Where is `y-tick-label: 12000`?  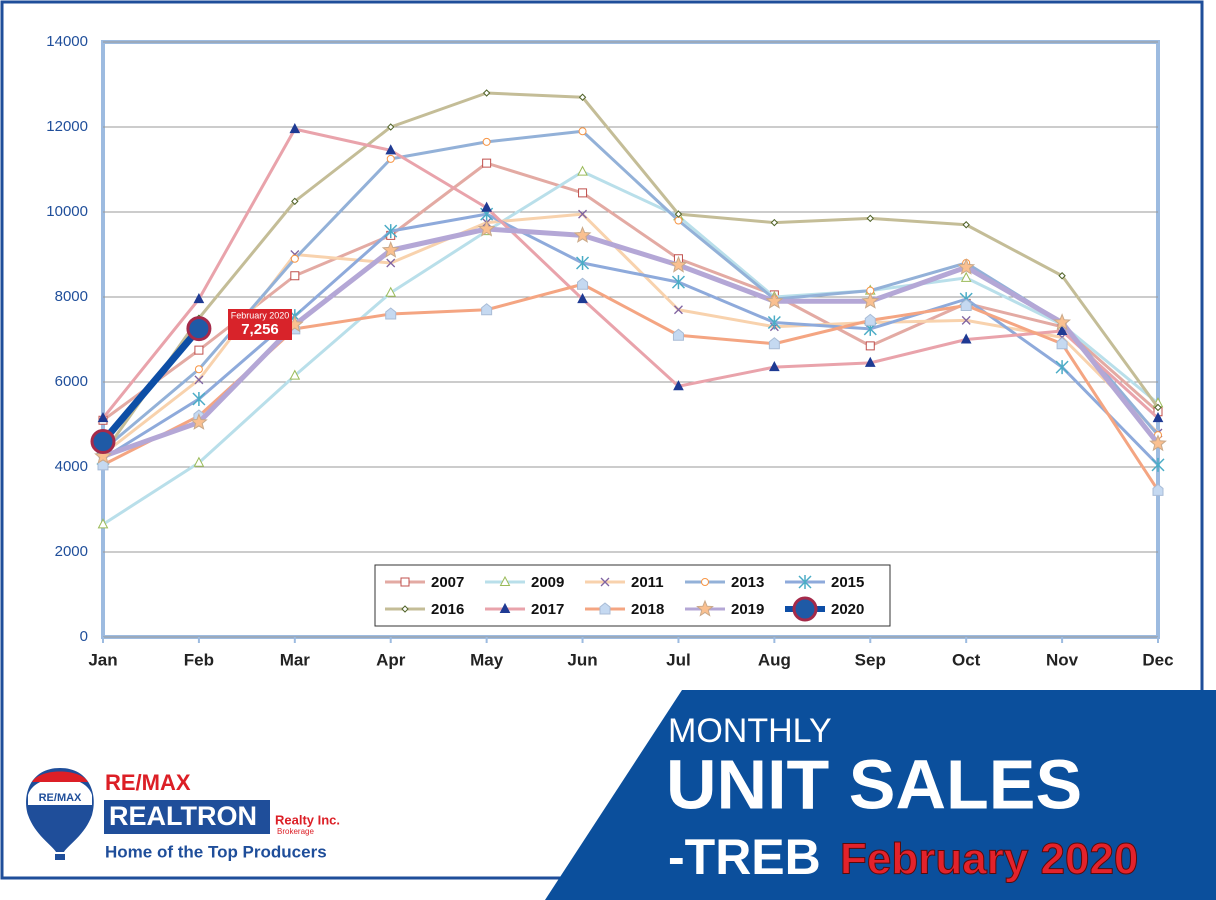 y-tick-label: 12000 is located at coordinates (67, 126).